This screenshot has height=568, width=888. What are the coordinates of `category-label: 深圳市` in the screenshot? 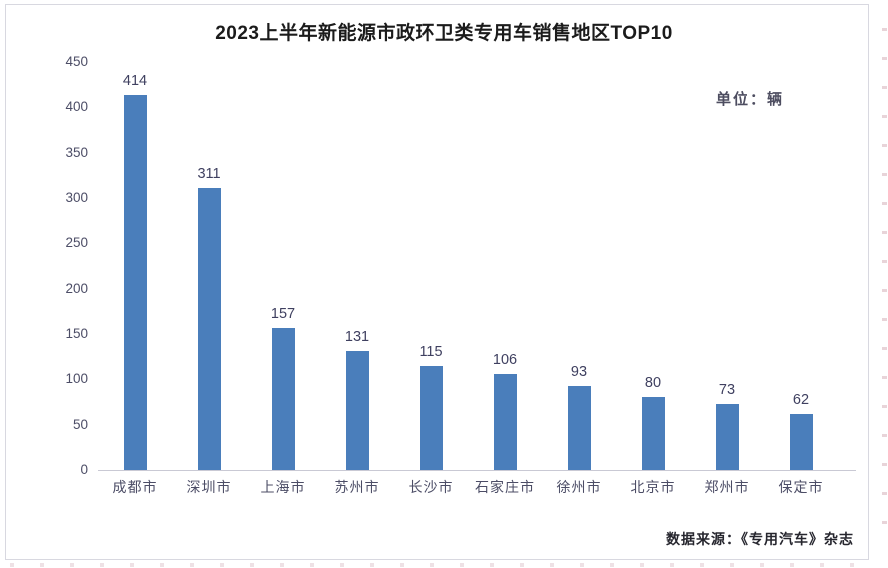 It's located at (209, 487).